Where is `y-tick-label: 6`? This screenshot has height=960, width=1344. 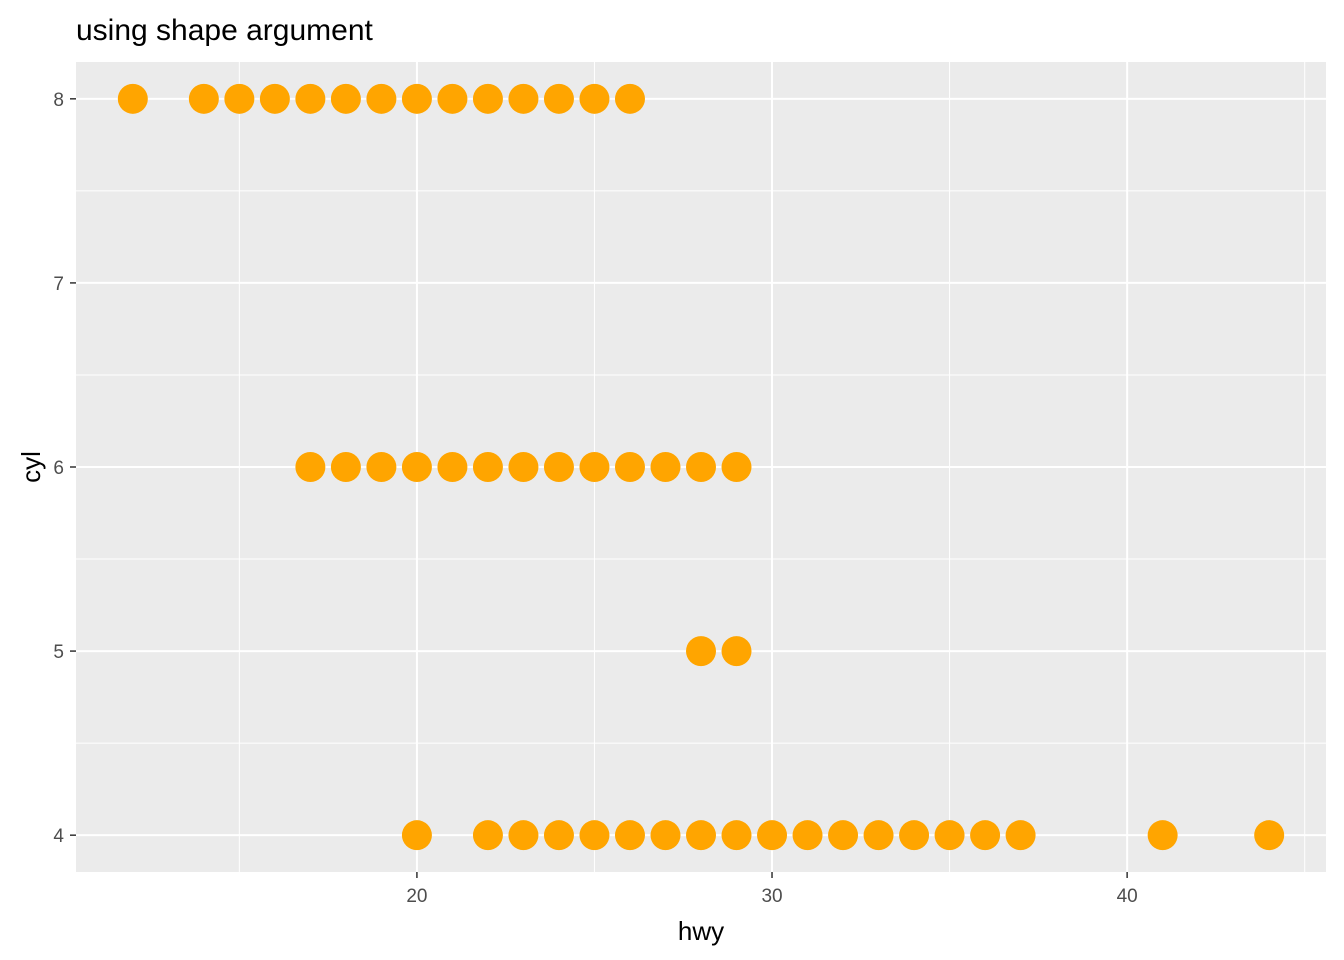
y-tick-label: 6 is located at coordinates (58, 468).